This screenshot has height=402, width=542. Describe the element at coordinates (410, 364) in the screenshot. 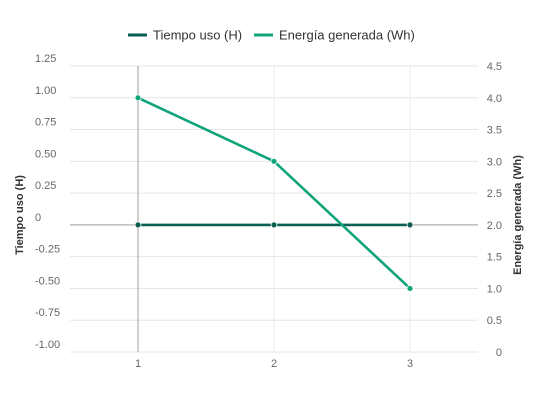

I see `x-tick-label: 3` at that location.